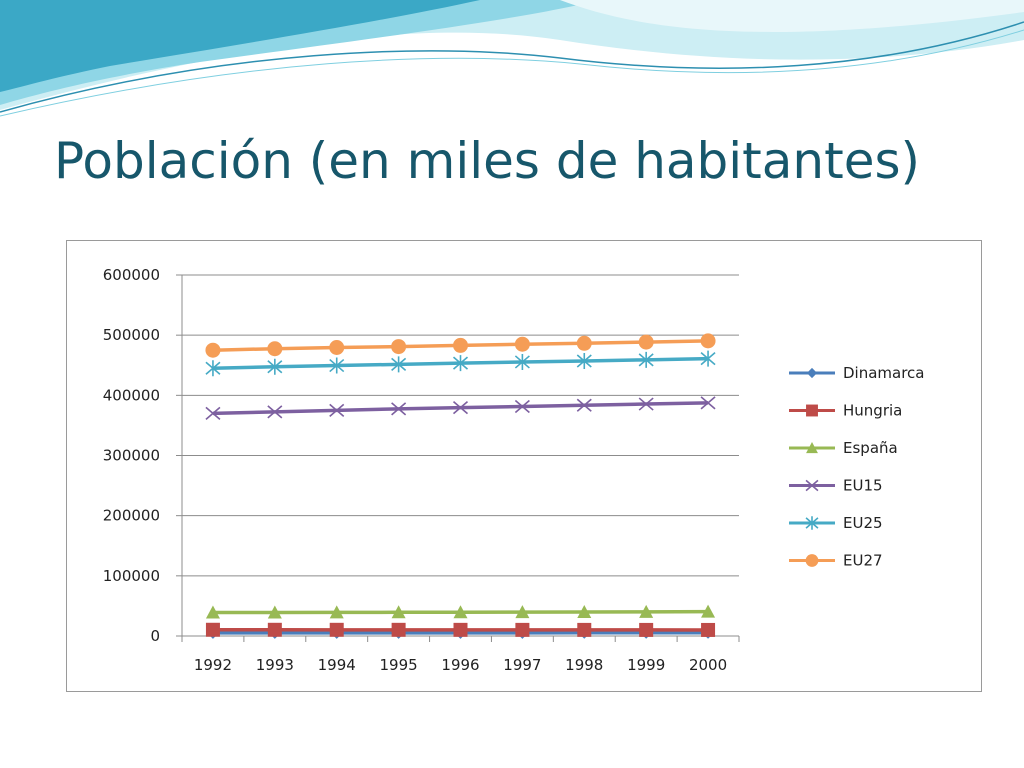 The height and width of the screenshot is (768, 1024). Describe the element at coordinates (863, 486) in the screenshot. I see `legend-label: EU15` at that location.